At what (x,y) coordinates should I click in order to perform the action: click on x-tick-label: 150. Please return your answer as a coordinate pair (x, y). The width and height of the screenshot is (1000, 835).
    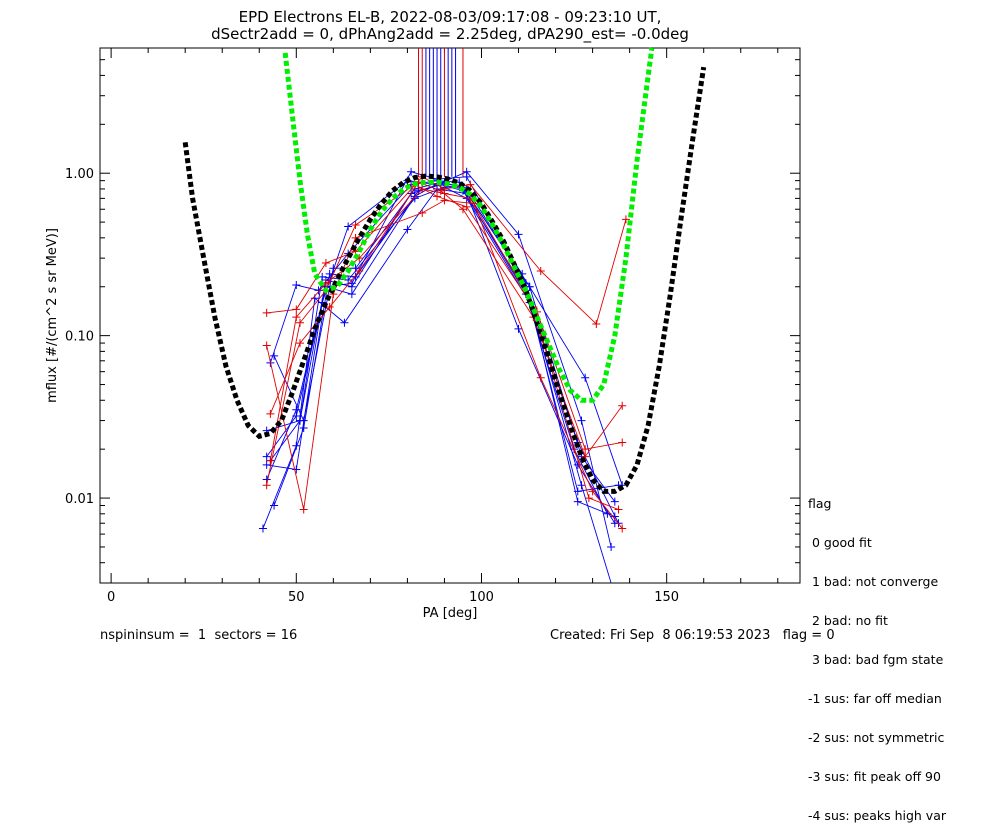
    Looking at the image, I should click on (666, 597).